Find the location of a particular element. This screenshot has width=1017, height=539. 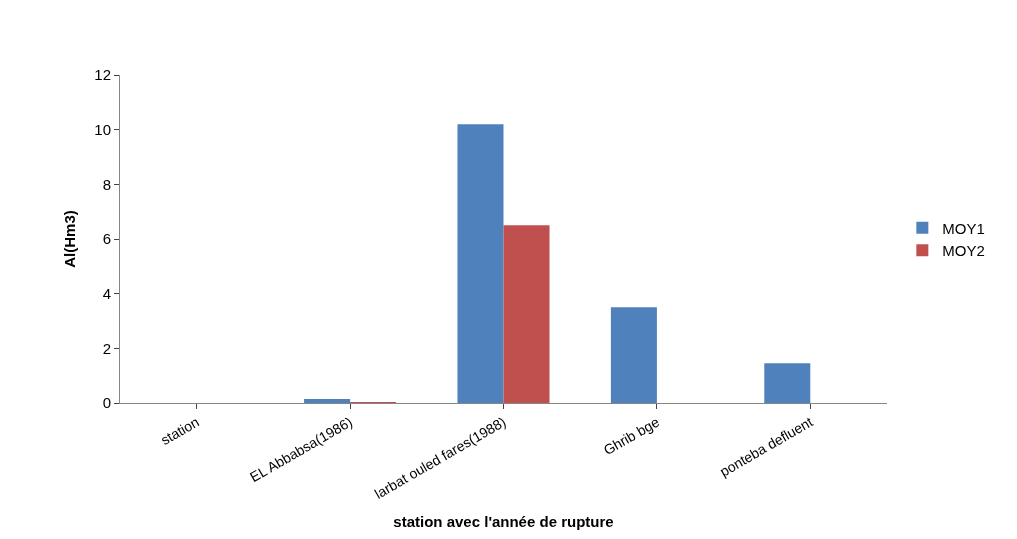

x-axis-title: station avec l'année de rupture is located at coordinates (503, 521).